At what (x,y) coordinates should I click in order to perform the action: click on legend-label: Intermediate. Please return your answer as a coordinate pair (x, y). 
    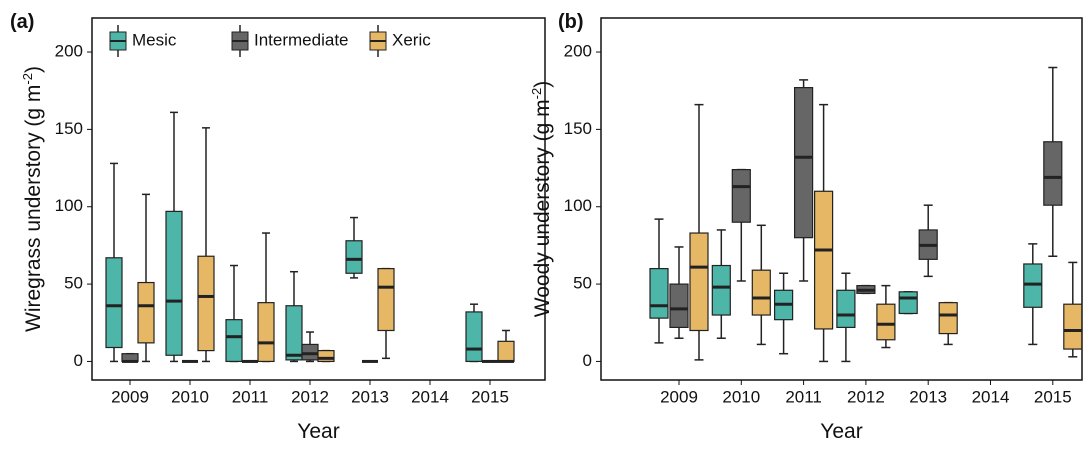
    Looking at the image, I should click on (301, 39).